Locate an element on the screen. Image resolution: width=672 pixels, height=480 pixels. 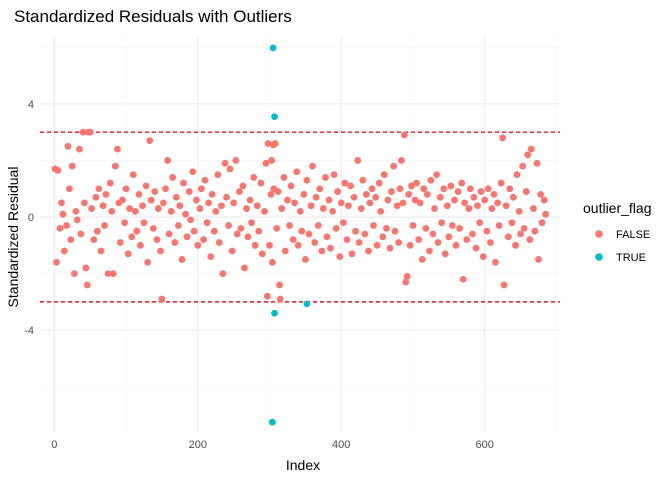
y-tick-label: 0 is located at coordinates (31, 218).